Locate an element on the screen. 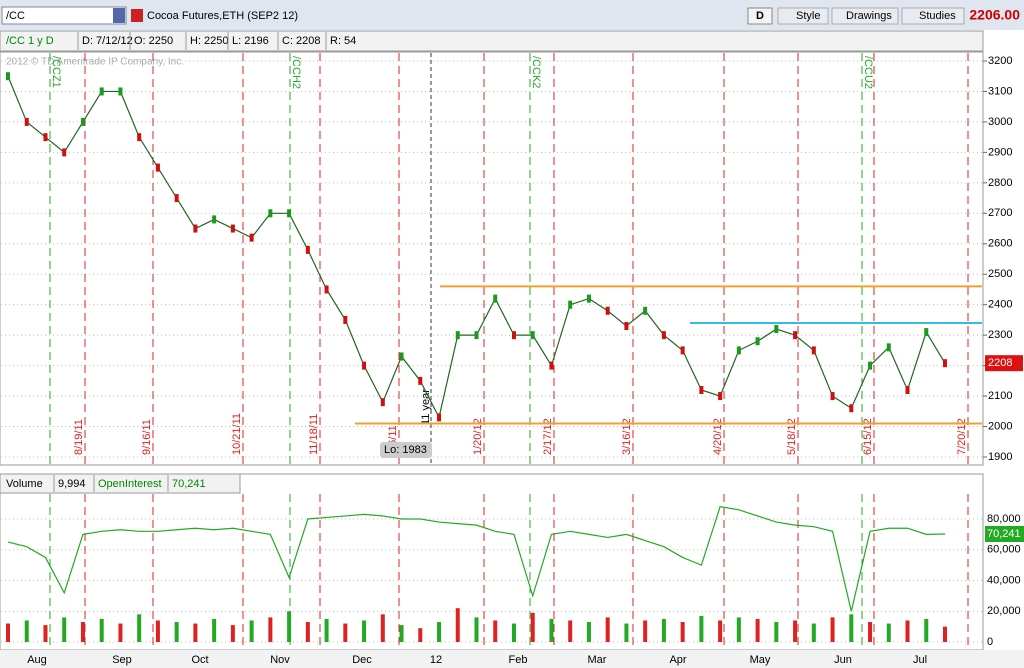 The height and width of the screenshot is (668, 1024). header-field: /CC 1 y D is located at coordinates (30, 41).